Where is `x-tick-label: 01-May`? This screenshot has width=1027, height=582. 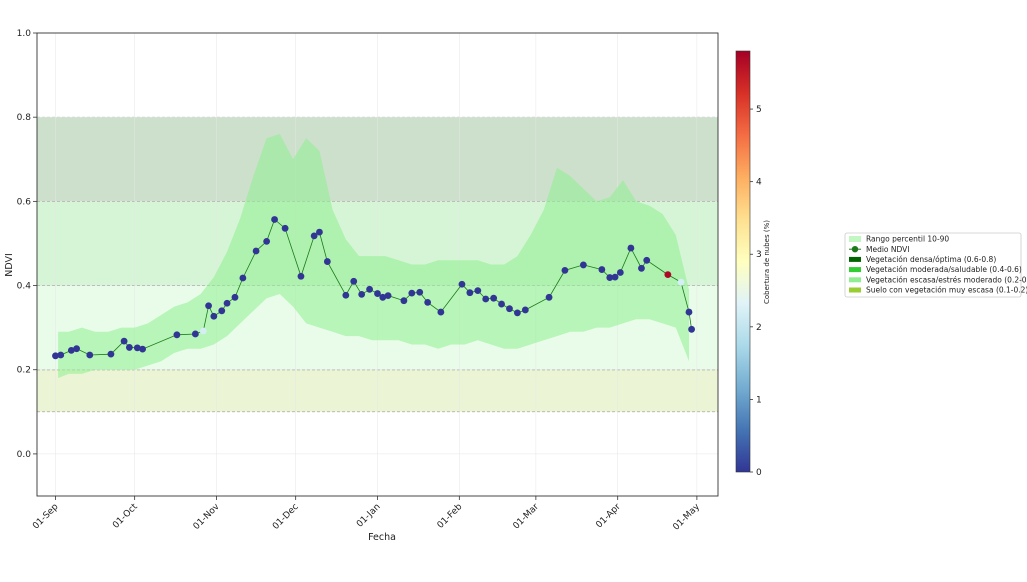
x-tick-label: 01-May is located at coordinates (686, 517).